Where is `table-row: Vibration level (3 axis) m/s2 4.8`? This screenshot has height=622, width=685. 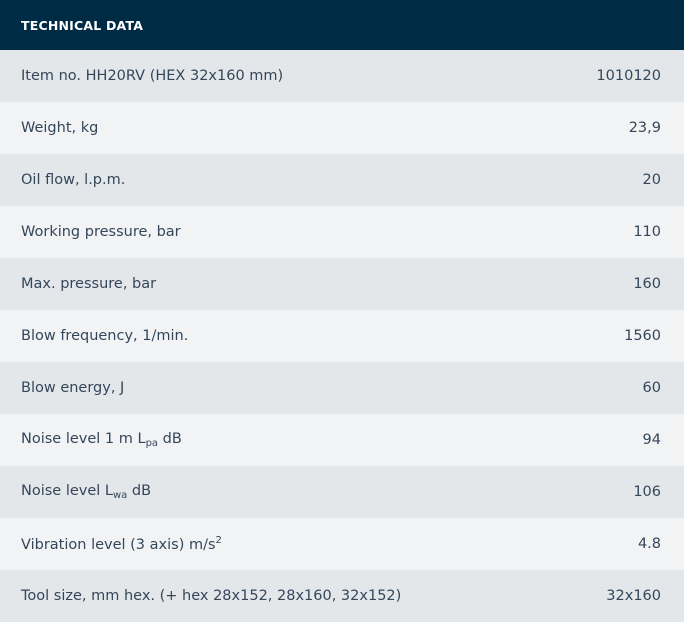 table-row: Vibration level (3 axis) m/s2 4.8 is located at coordinates (342, 544).